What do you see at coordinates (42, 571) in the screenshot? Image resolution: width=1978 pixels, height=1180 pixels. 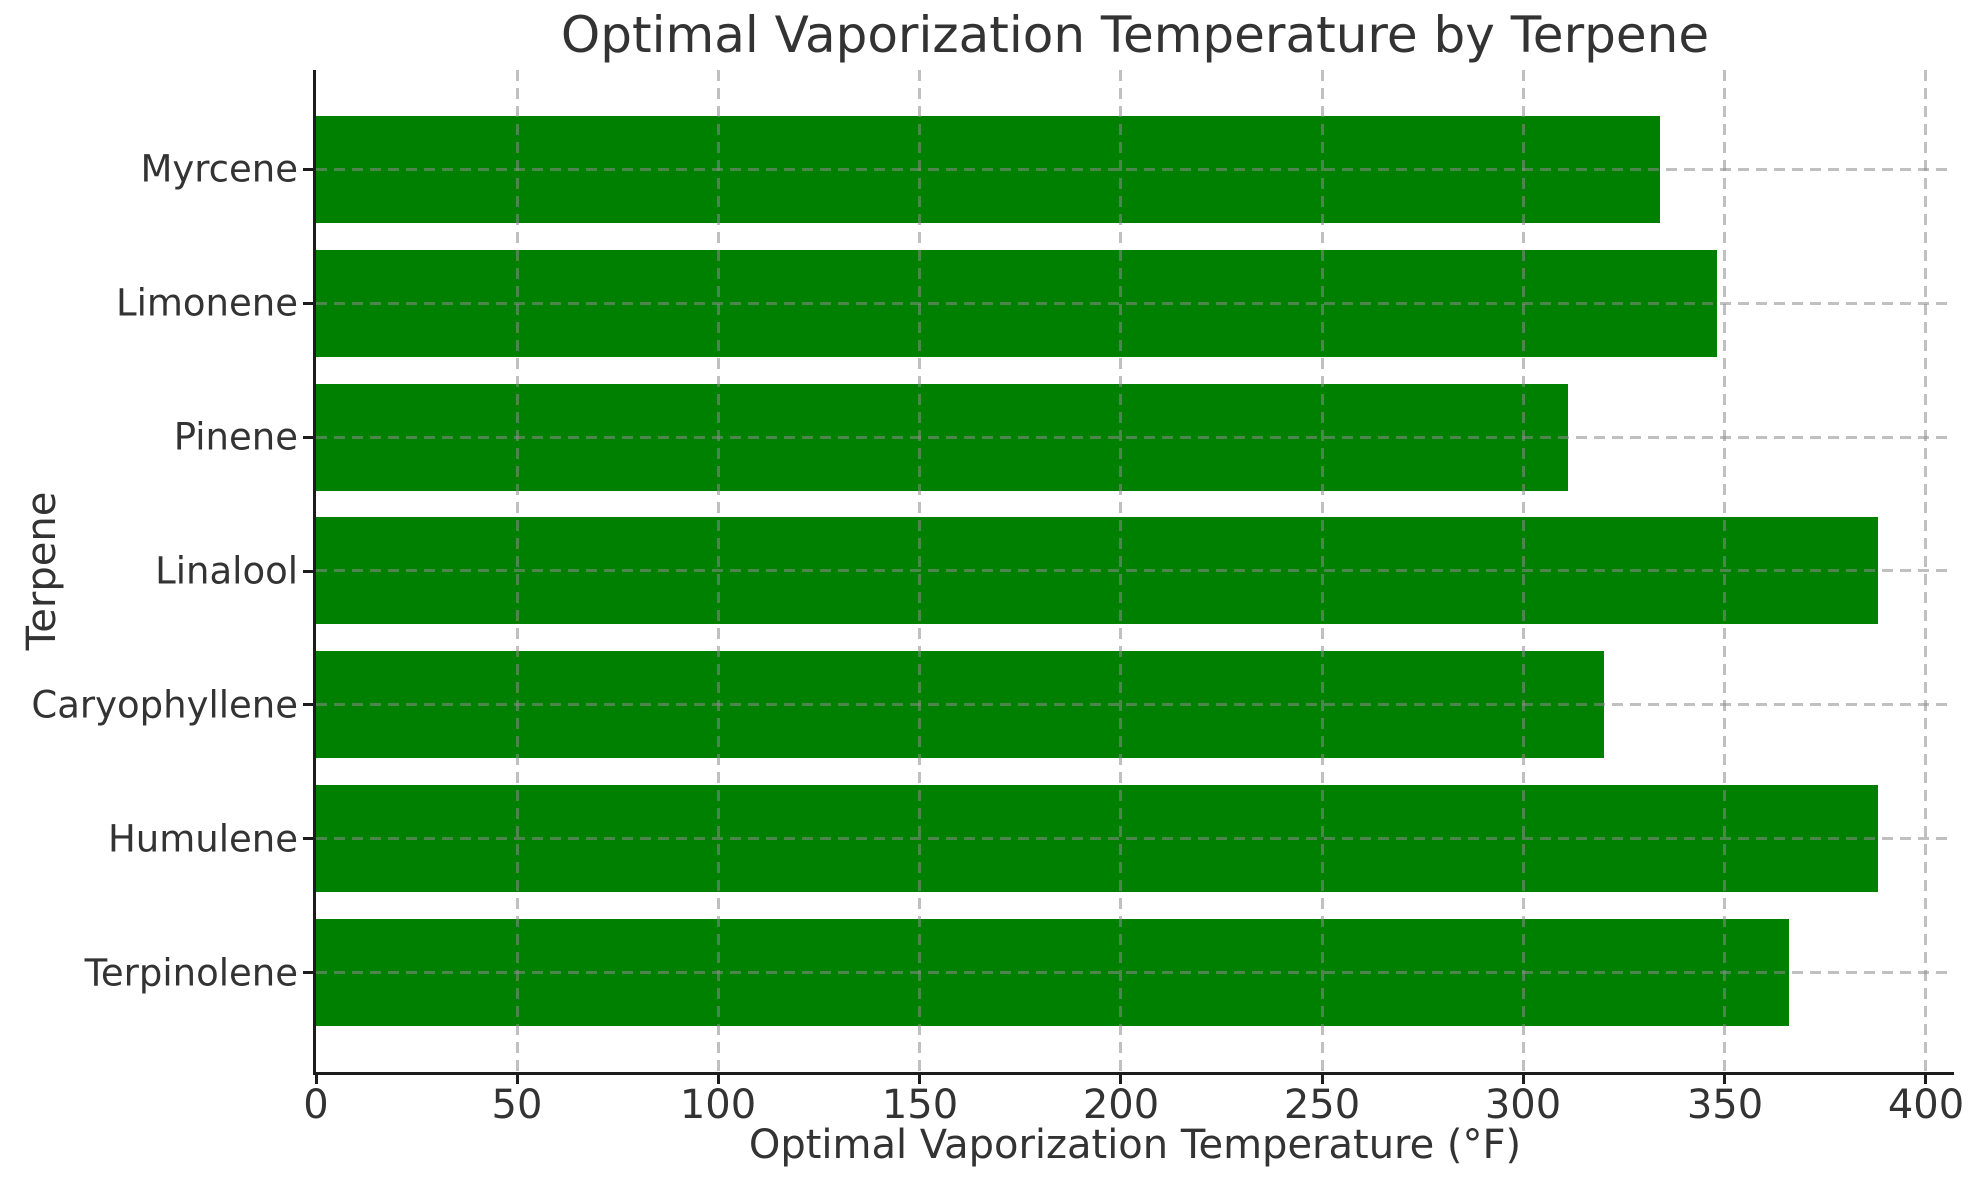 I see `y-axis-label: Terpene` at bounding box center [42, 571].